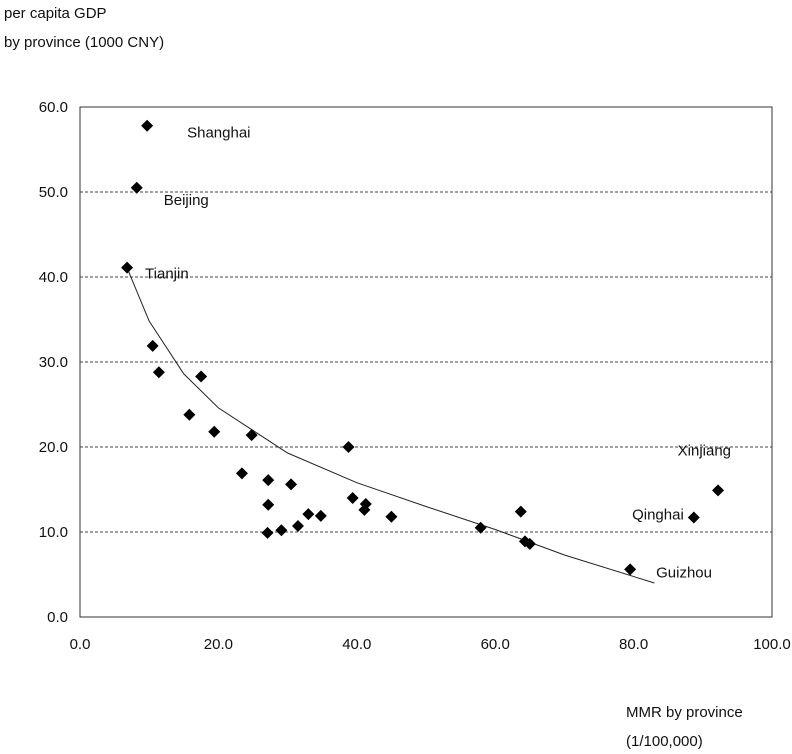  I want to click on x-tick-label: 60.0, so click(495, 644).